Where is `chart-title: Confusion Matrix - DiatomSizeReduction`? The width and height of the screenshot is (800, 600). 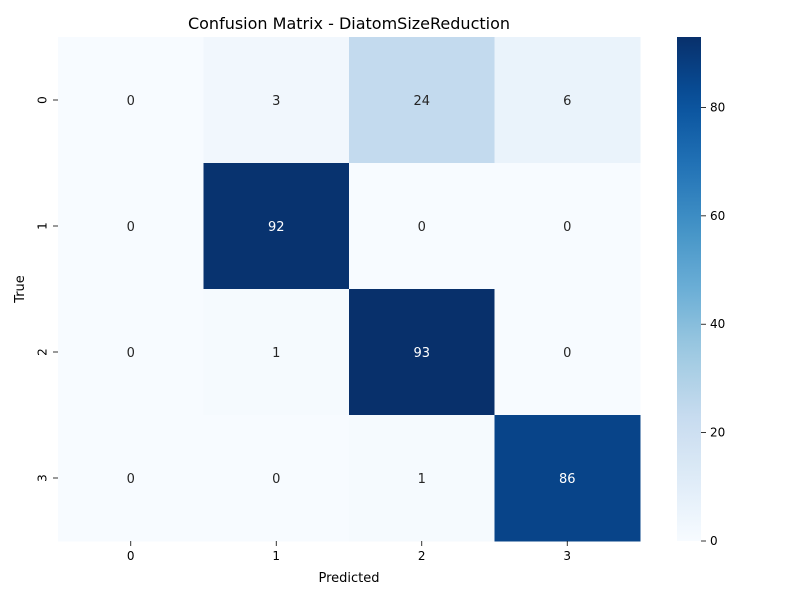 chart-title: Confusion Matrix - DiatomSizeReduction is located at coordinates (349, 23).